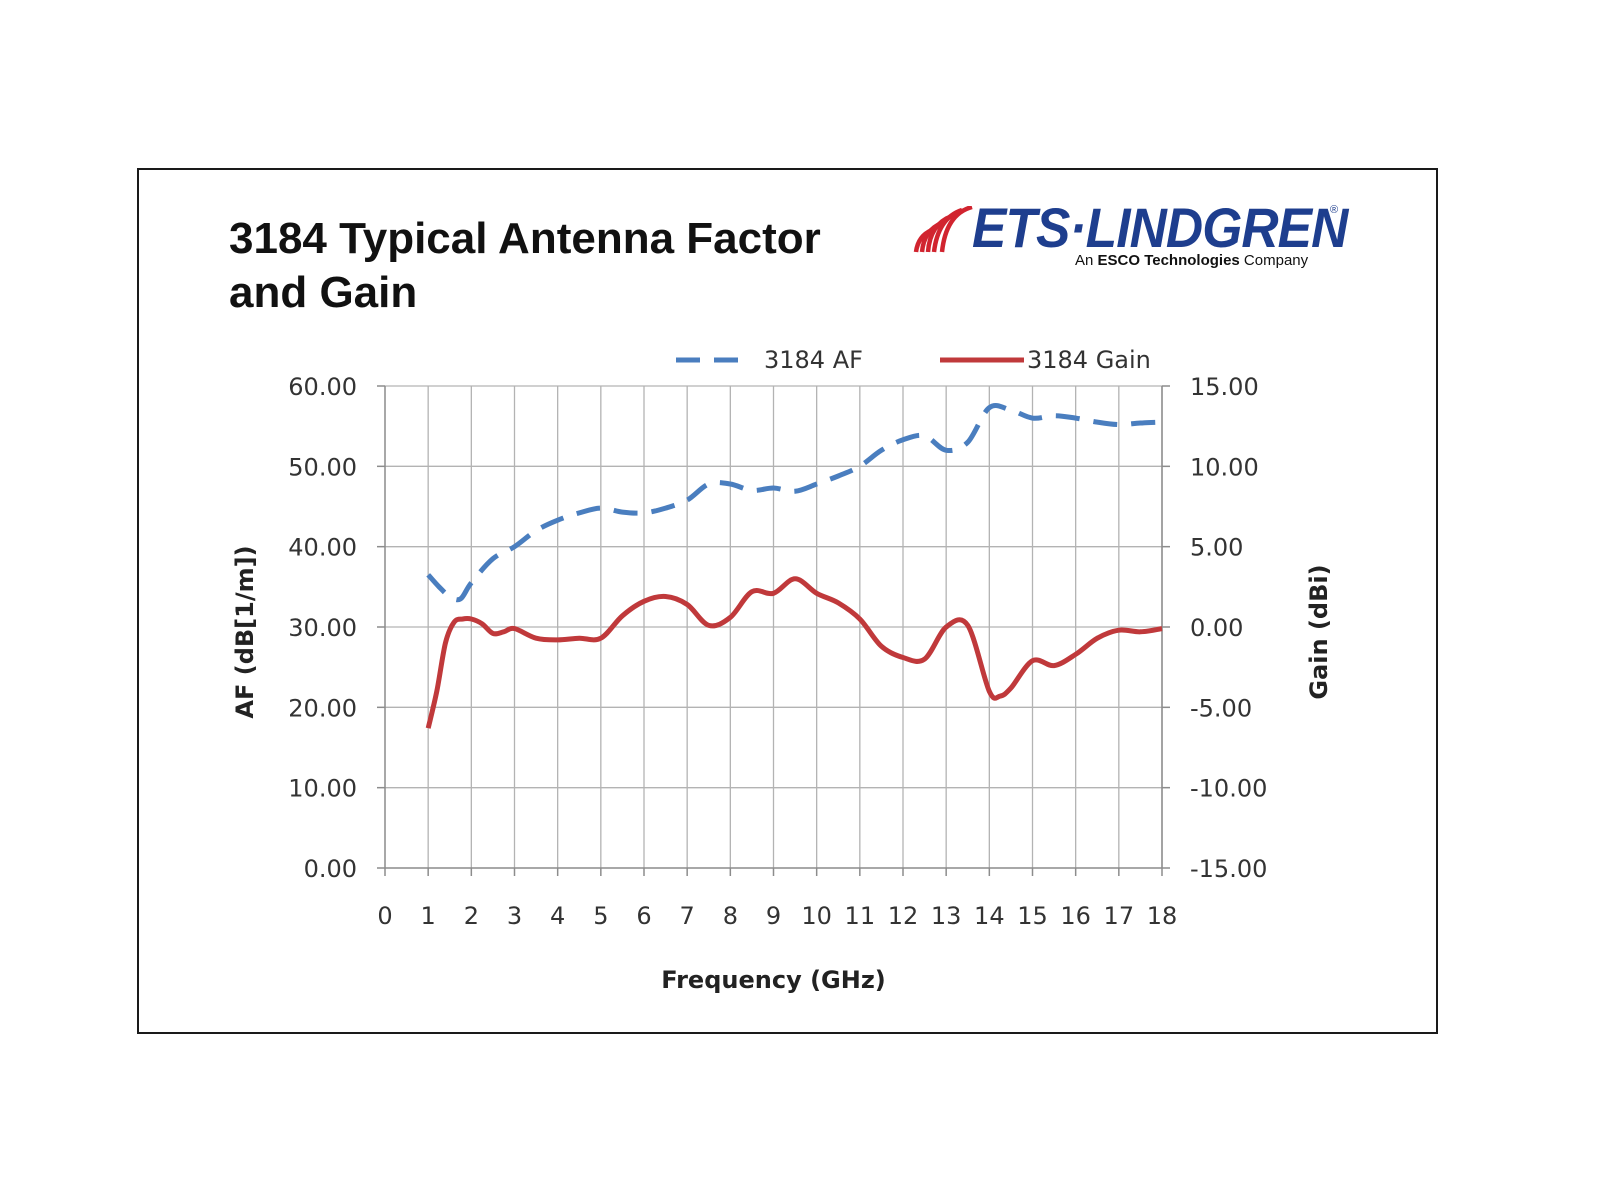  What do you see at coordinates (773, 916) in the screenshot?
I see `x-tick-label: 9` at bounding box center [773, 916].